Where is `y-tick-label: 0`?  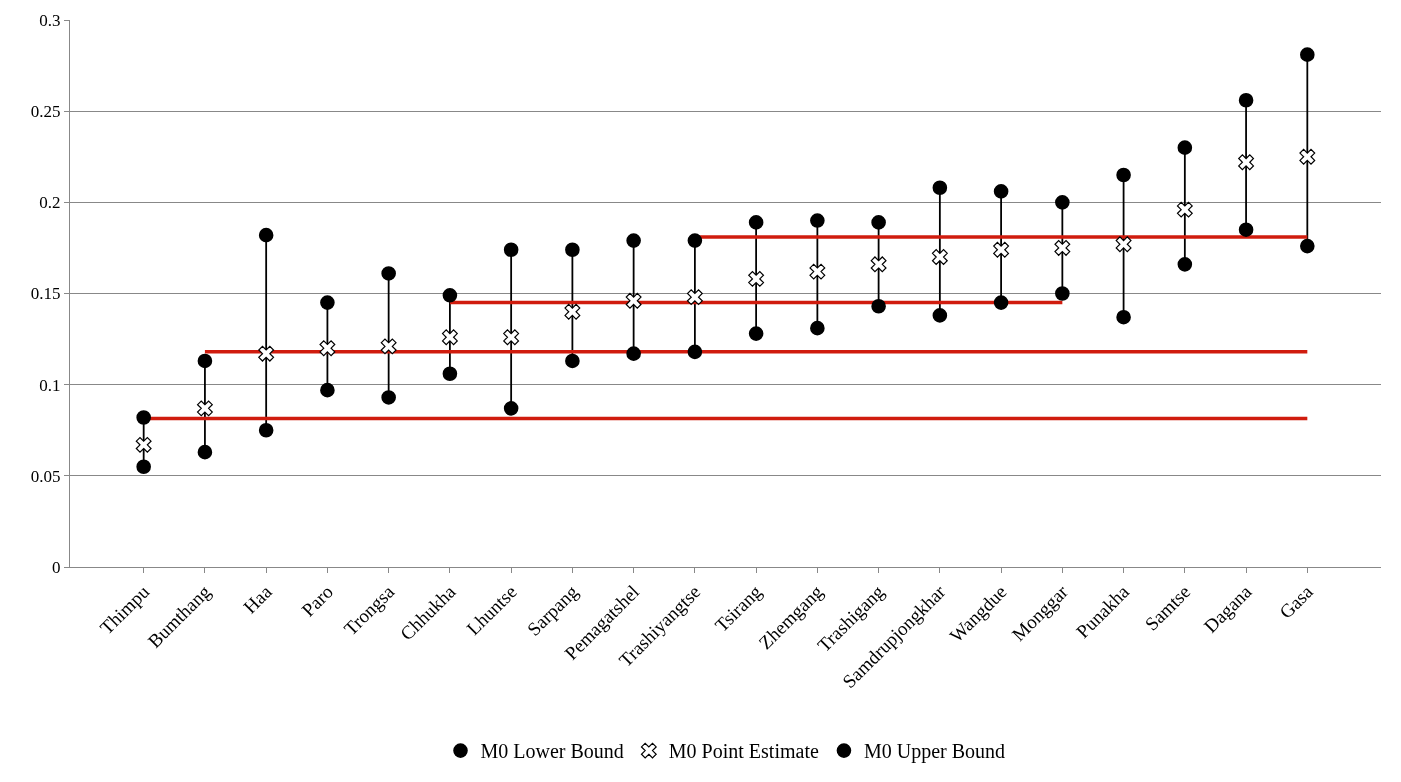
y-tick-label: 0 is located at coordinates (56, 567).